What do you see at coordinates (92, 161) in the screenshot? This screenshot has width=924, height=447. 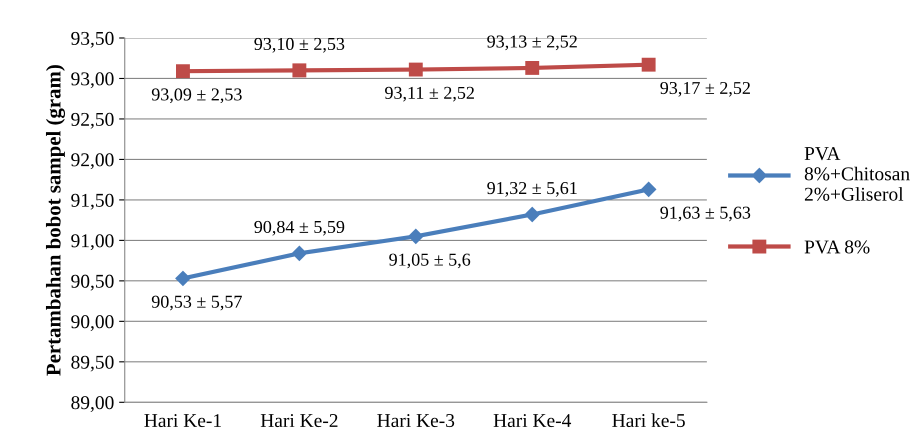 I see `y-tick-label: 92,00` at bounding box center [92, 161].